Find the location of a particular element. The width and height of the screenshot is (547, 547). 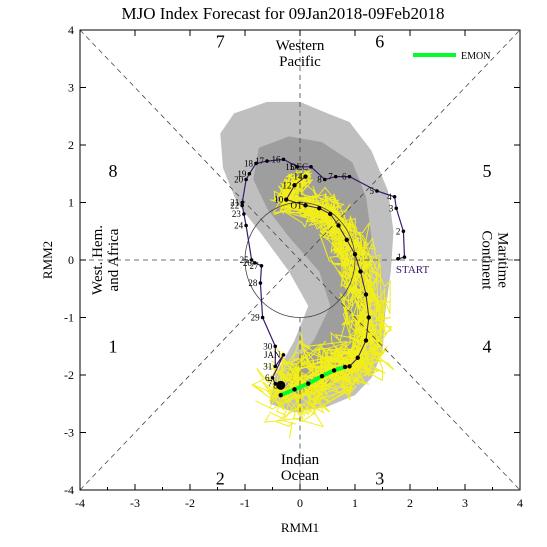

observed-point-label: 7 is located at coordinates (330, 177).